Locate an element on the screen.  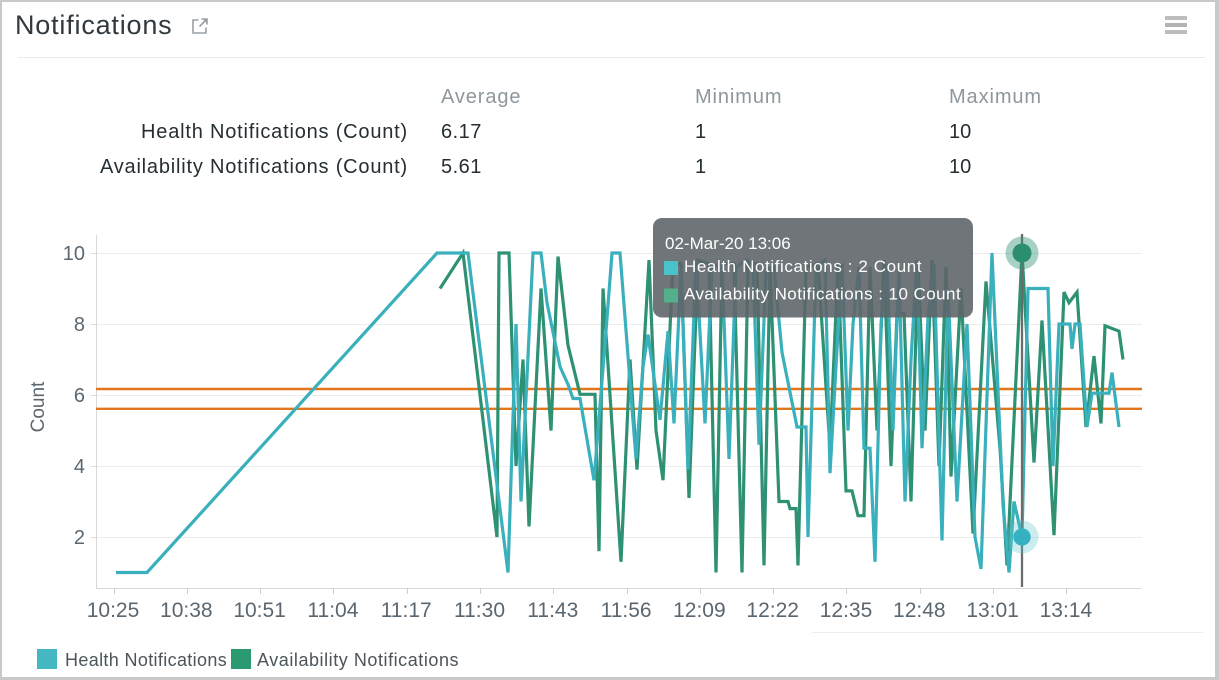
svg-text: 2 is located at coordinates (79, 538).